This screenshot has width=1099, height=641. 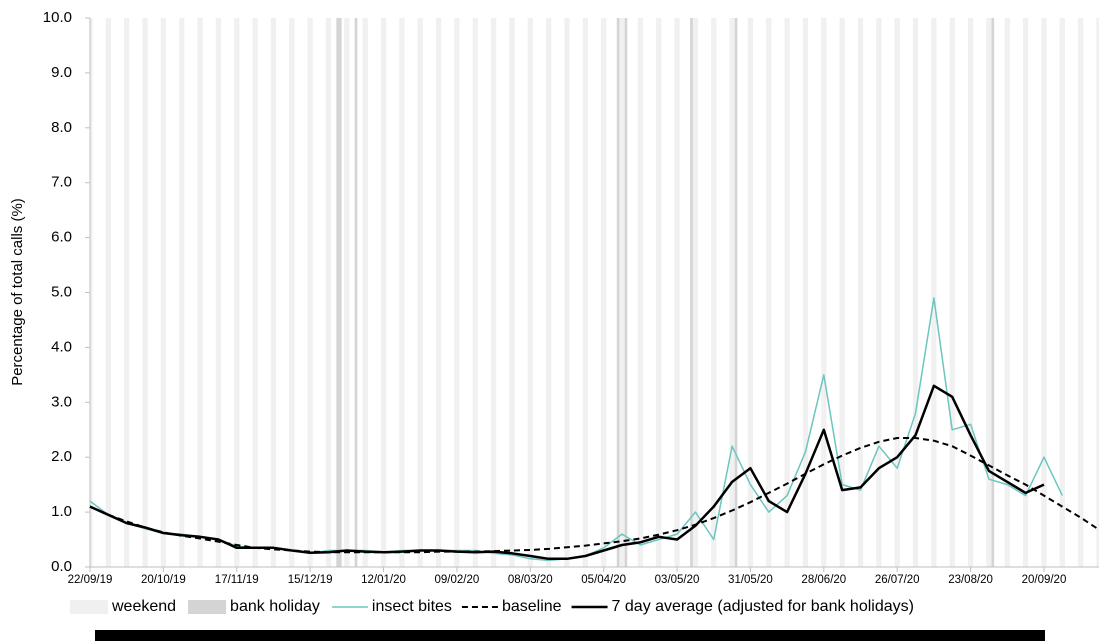 I want to click on y-tick-label: 0.0, so click(x=61, y=566).